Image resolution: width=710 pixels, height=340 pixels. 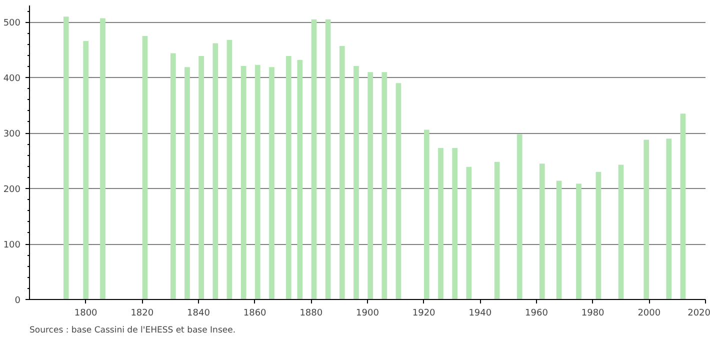 What do you see at coordinates (424, 313) in the screenshot?
I see `x-tick-label: 1920` at bounding box center [424, 313].